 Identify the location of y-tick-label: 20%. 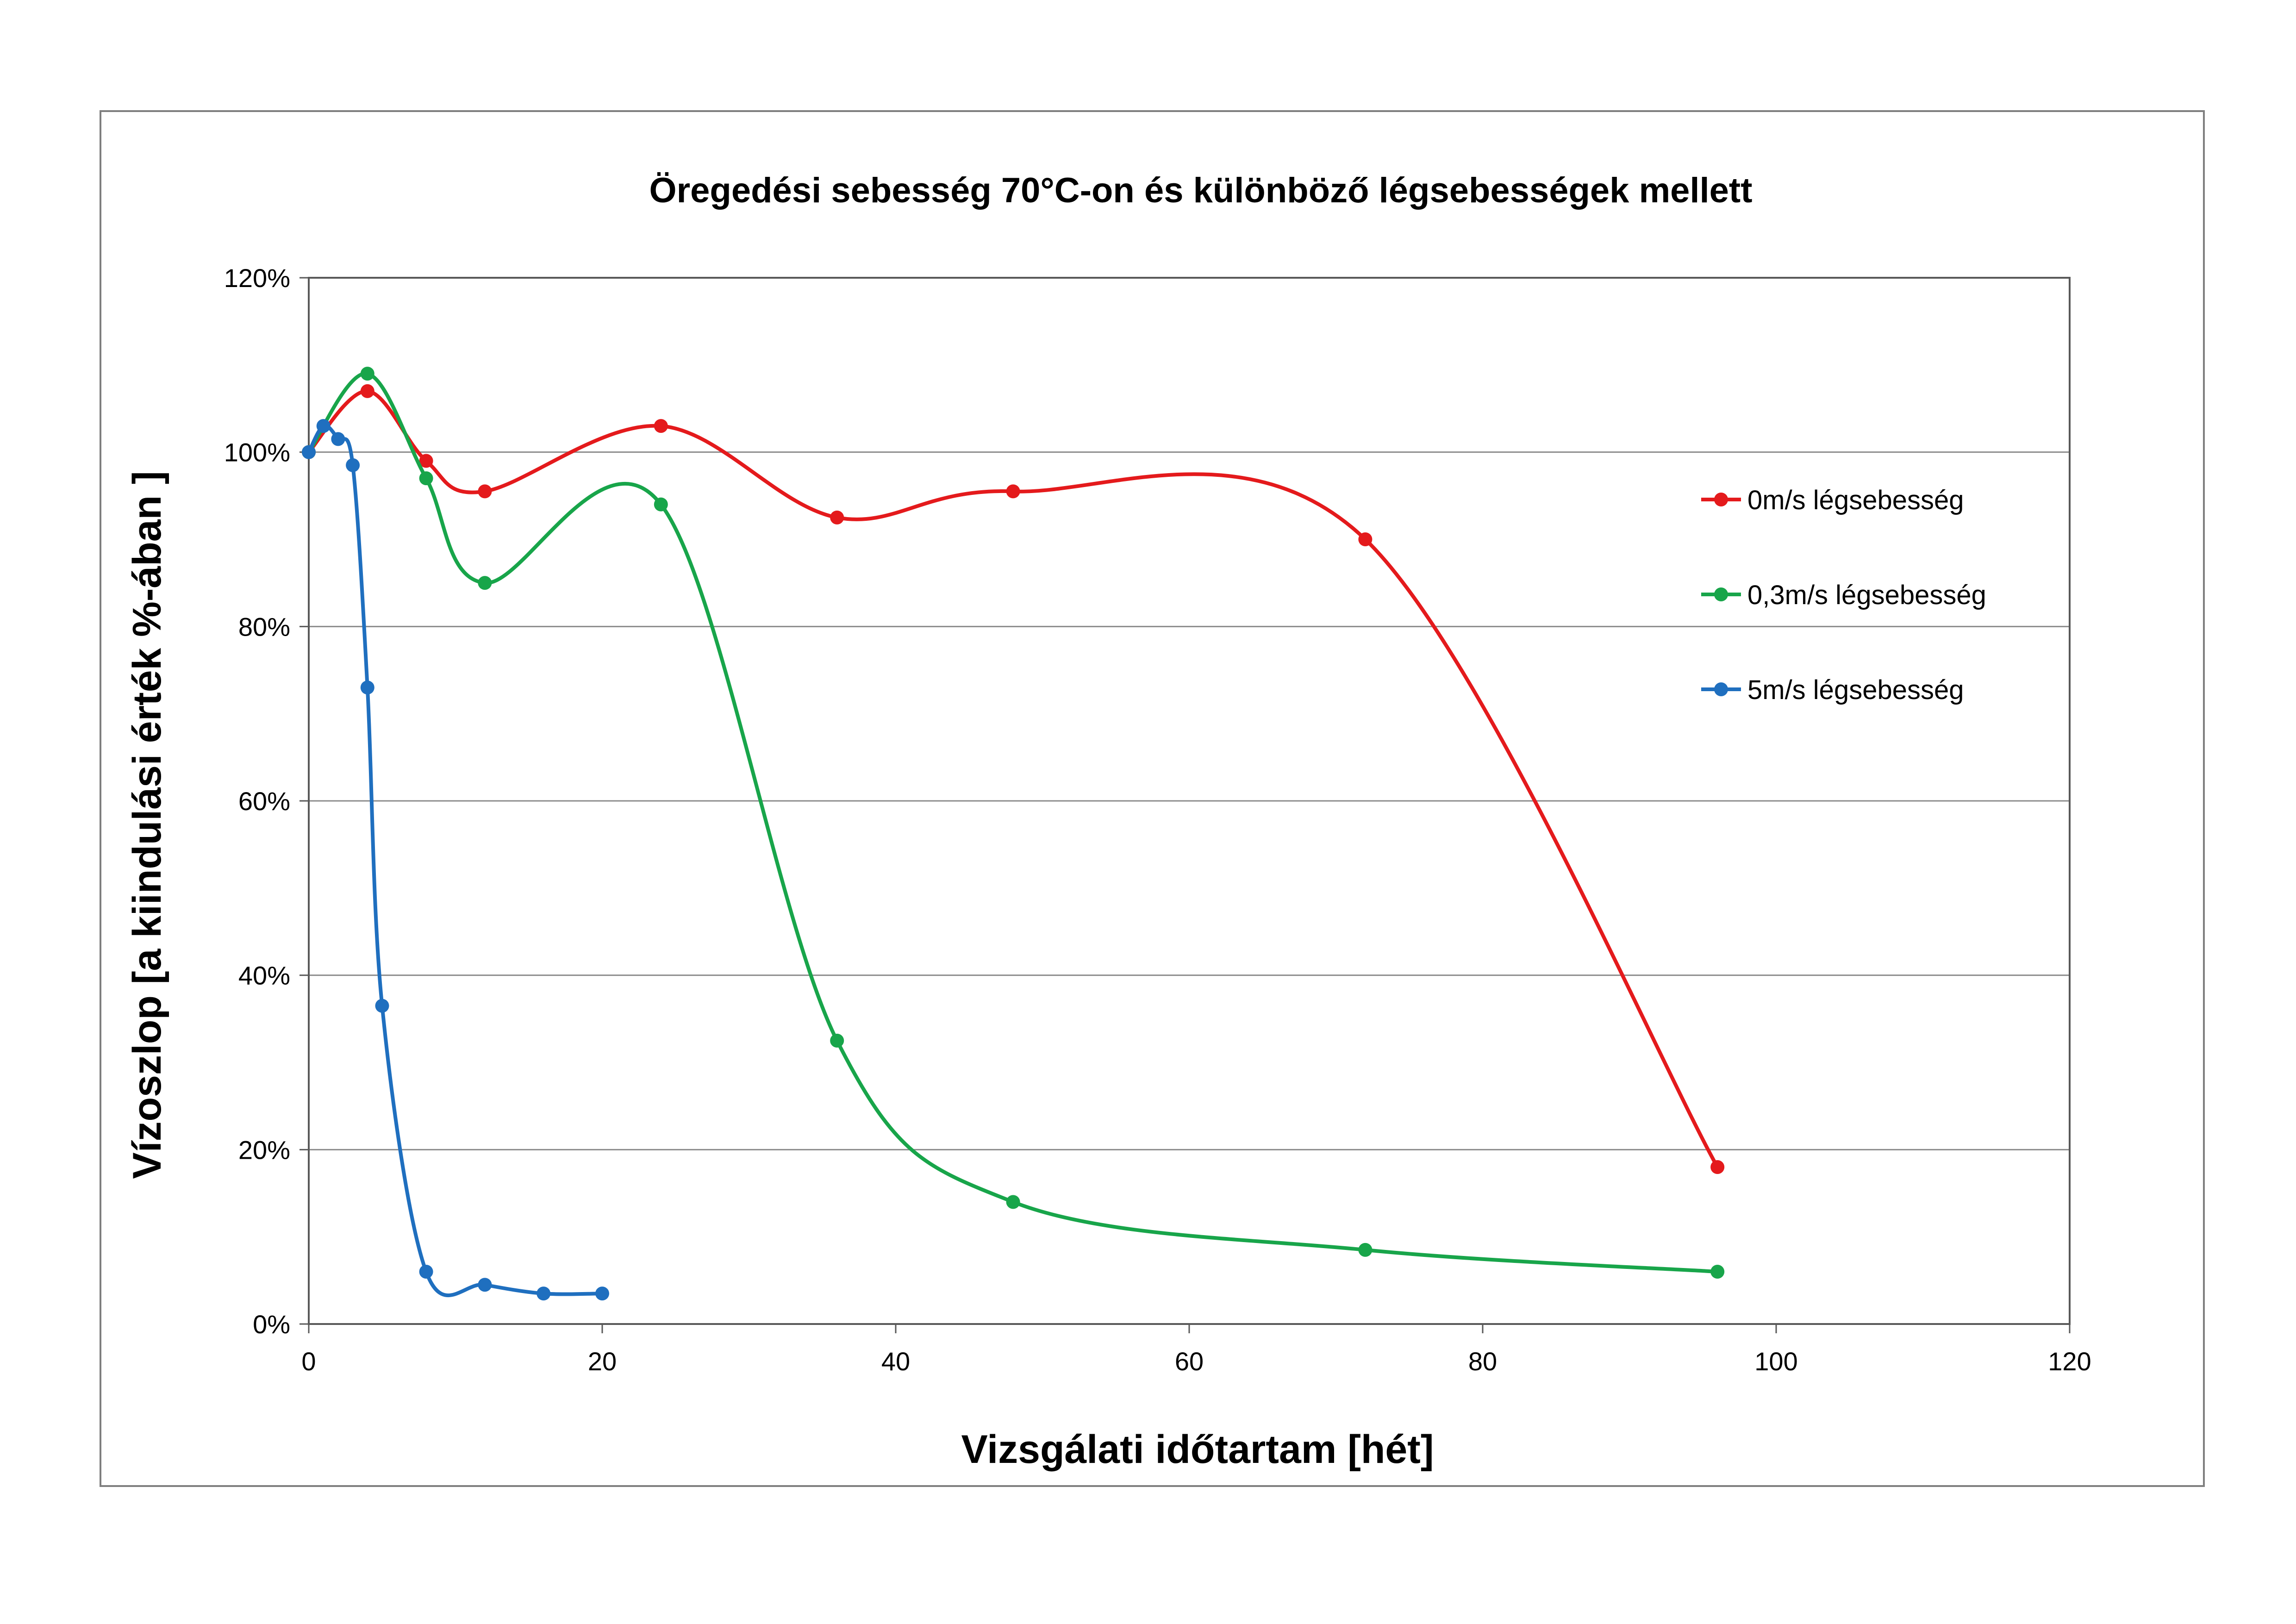
(264, 1149).